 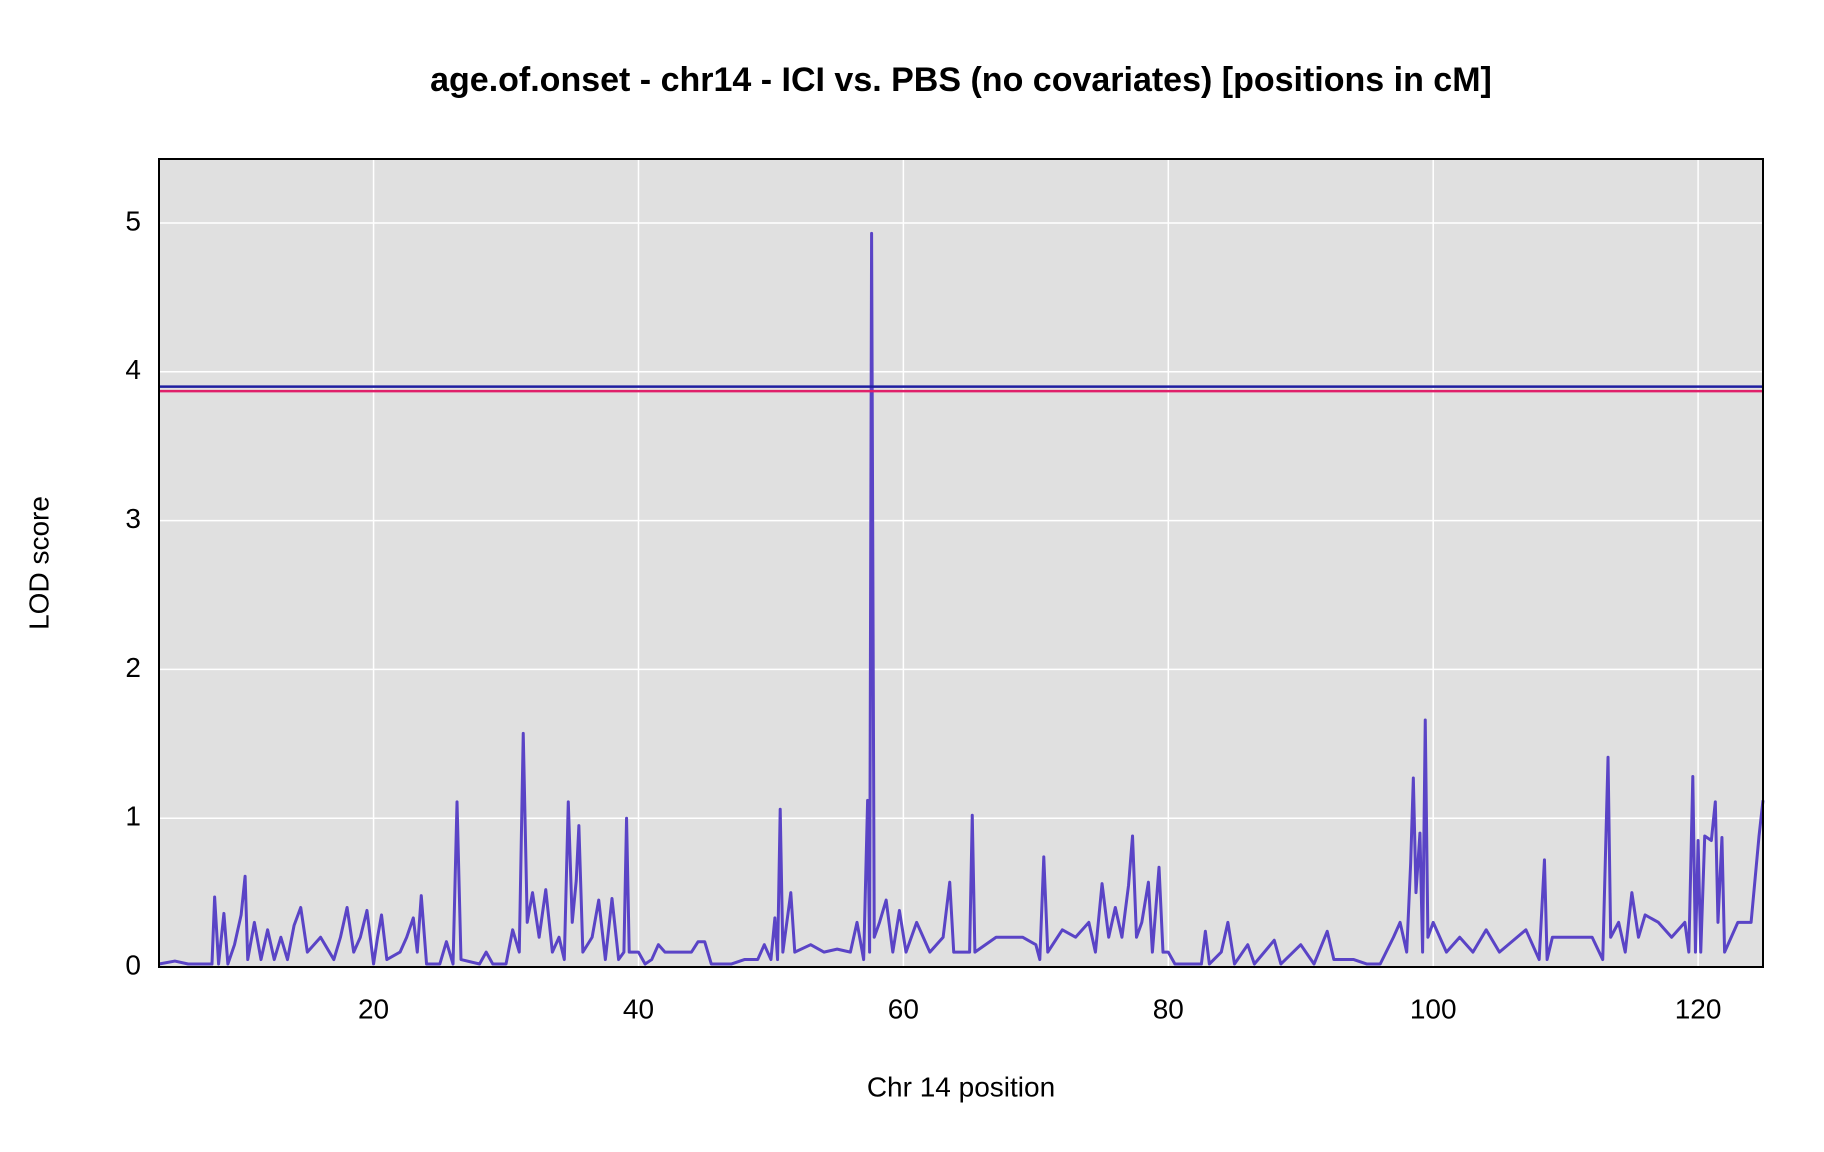 What do you see at coordinates (961, 1086) in the screenshot?
I see `x-axis-label: Chr 14 position` at bounding box center [961, 1086].